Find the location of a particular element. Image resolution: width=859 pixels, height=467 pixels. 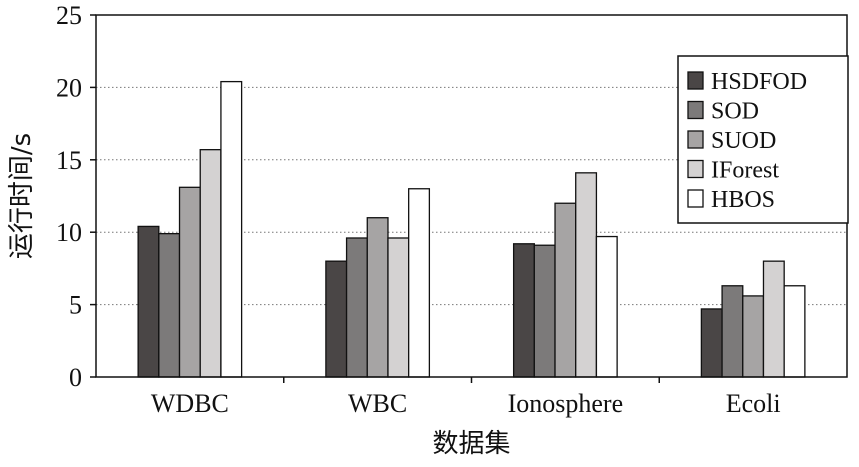

bar-hsdfod-ecoli is located at coordinates (711, 343).